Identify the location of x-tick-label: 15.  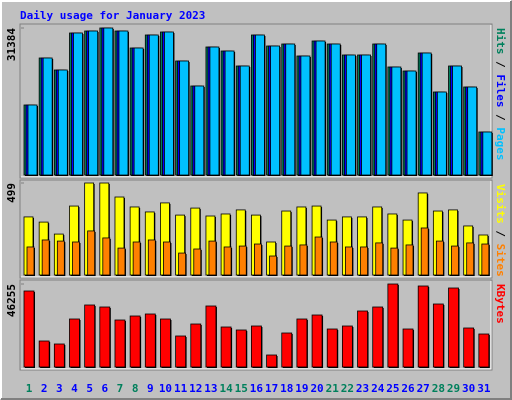
(241, 388).